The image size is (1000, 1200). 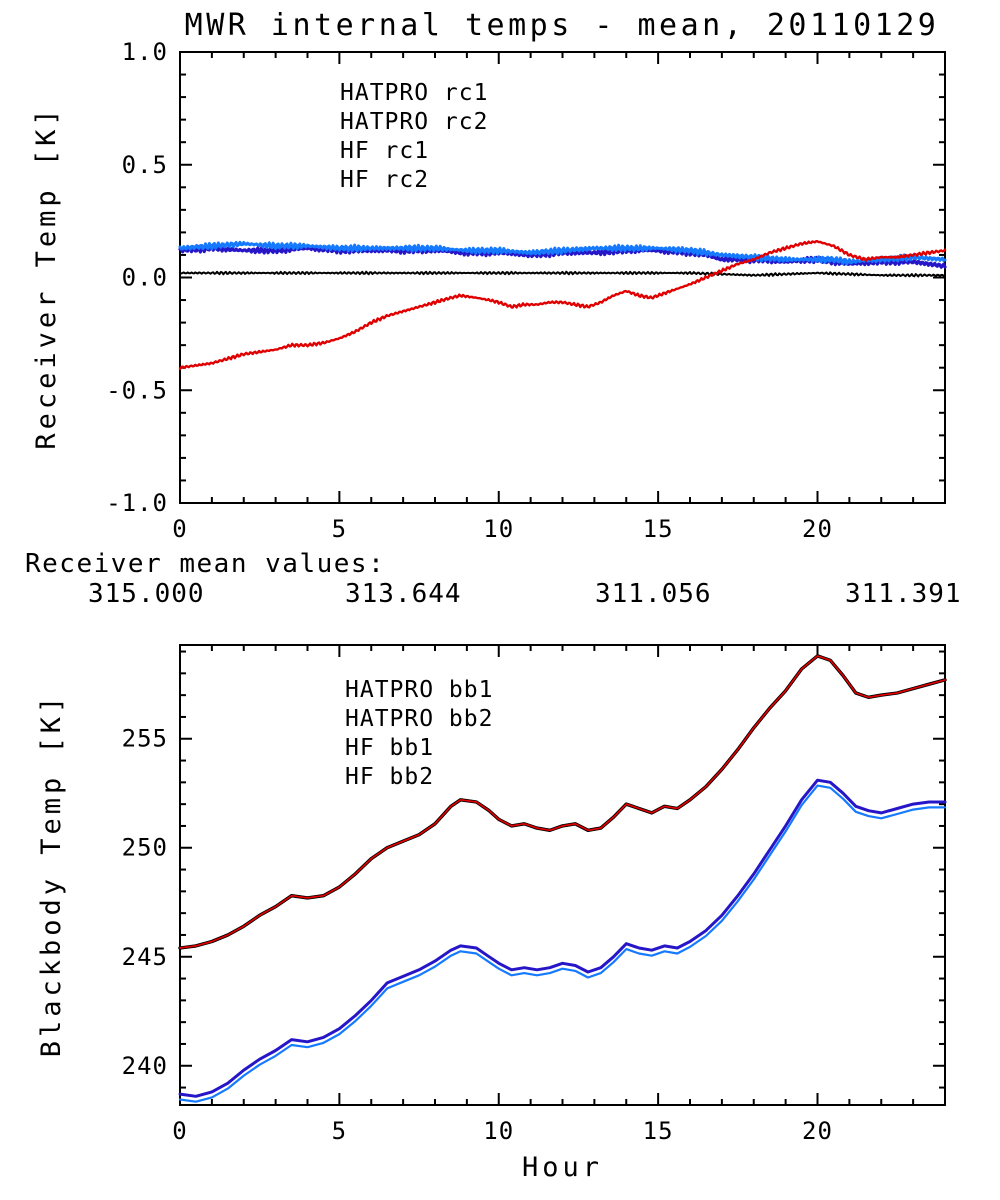 I want to click on mean-values-label: Receiver mean values:, so click(x=205, y=564).